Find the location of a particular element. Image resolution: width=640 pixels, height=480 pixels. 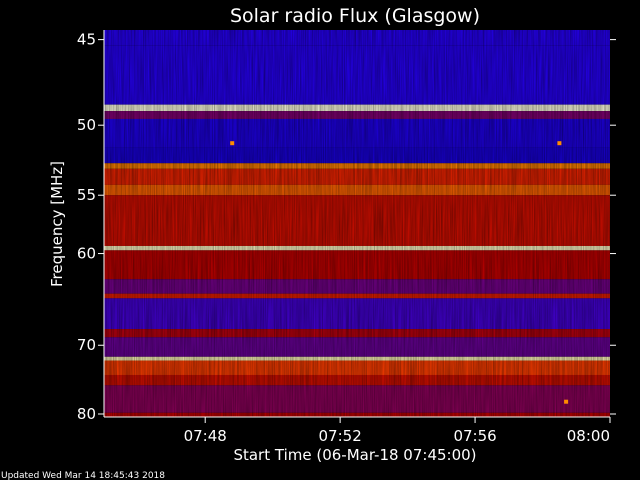

x-tick-label: 07:48 is located at coordinates (205, 436).